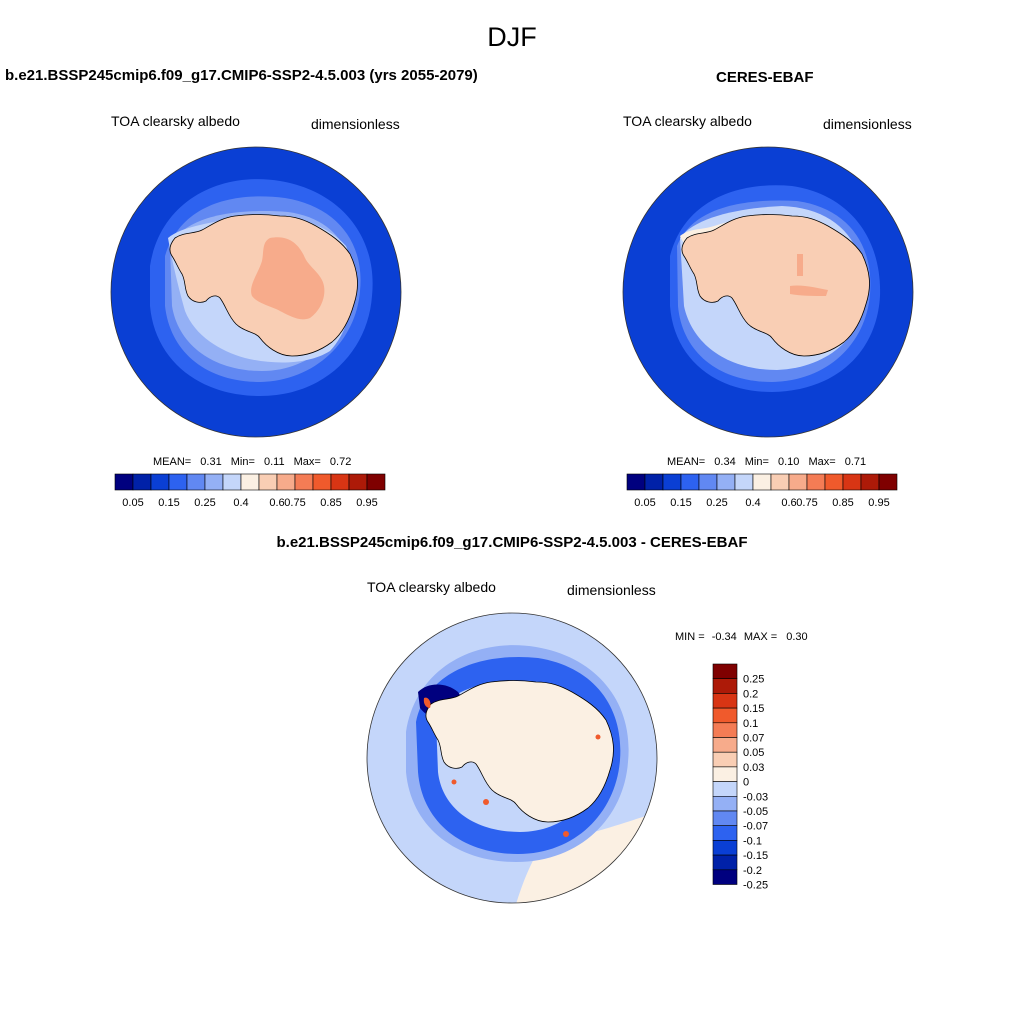 The image size is (1024, 1024). I want to click on model-colorbar-tick-label: 0.75, so click(294, 503).